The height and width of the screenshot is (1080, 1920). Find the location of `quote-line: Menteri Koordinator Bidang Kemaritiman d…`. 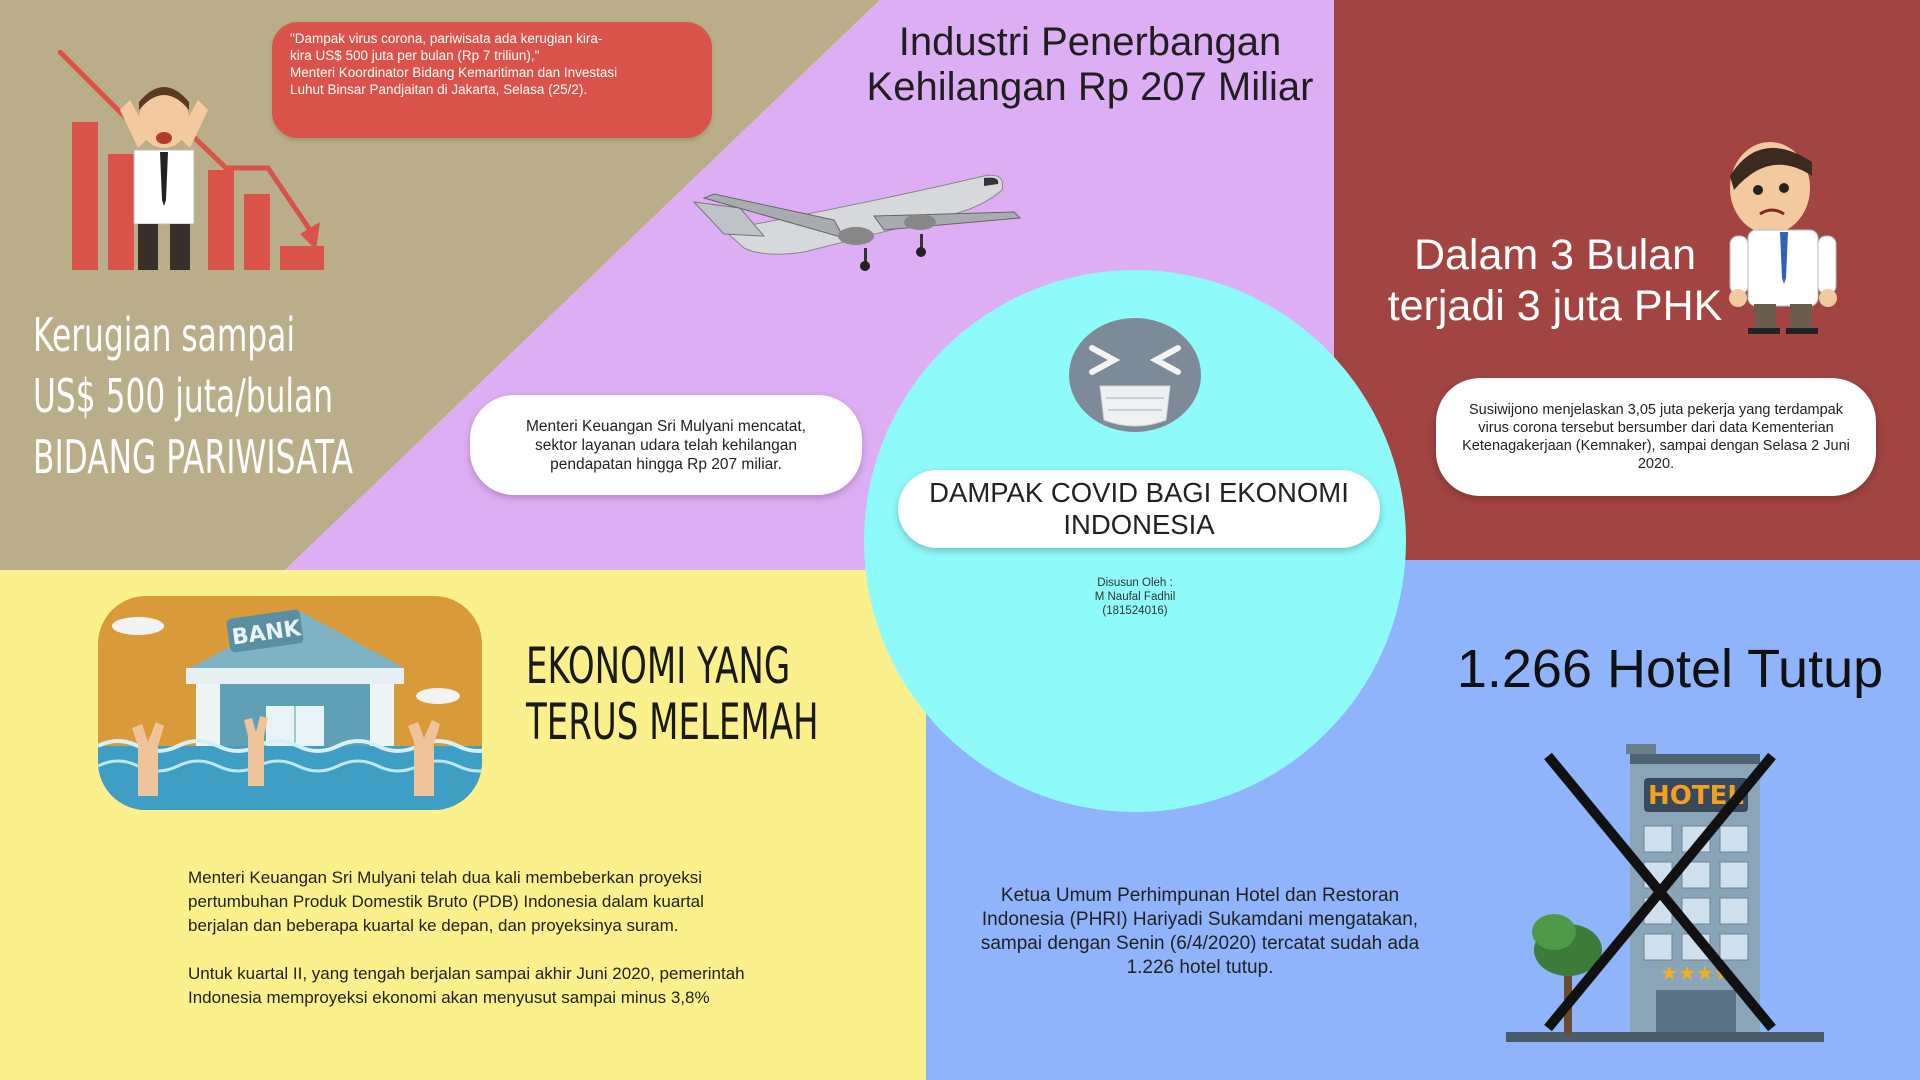

quote-line: Menteri Koordinator Bidang Kemaritiman d… is located at coordinates (454, 72).